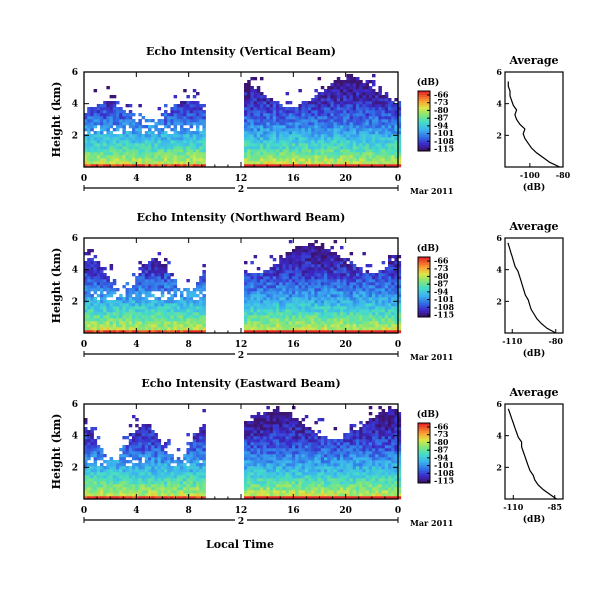 The width and height of the screenshot is (615, 602). What do you see at coordinates (293, 179) in the screenshot?
I see `x-tick-label: 16` at bounding box center [293, 179].